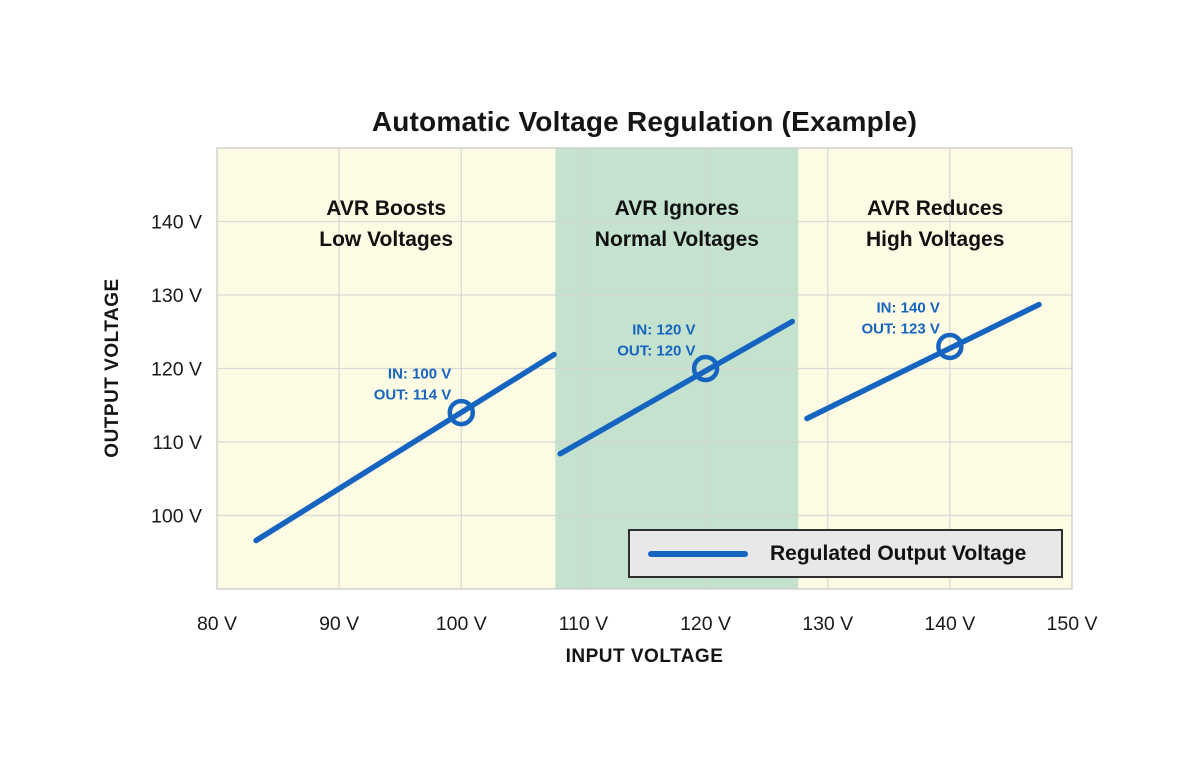  I want to click on y-tick-label: 100 V, so click(176, 517).